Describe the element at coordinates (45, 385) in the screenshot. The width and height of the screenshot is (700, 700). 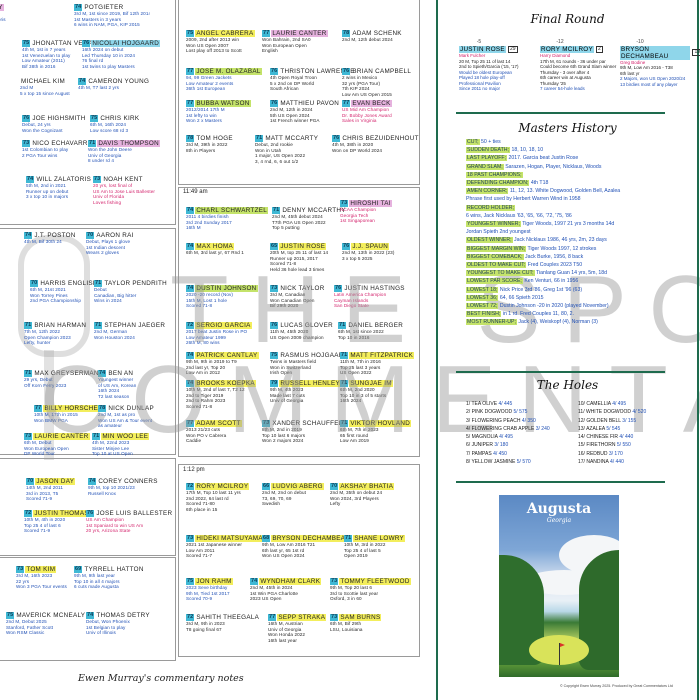
I see `note-line: Off Korn Ferry 2023` at that location.